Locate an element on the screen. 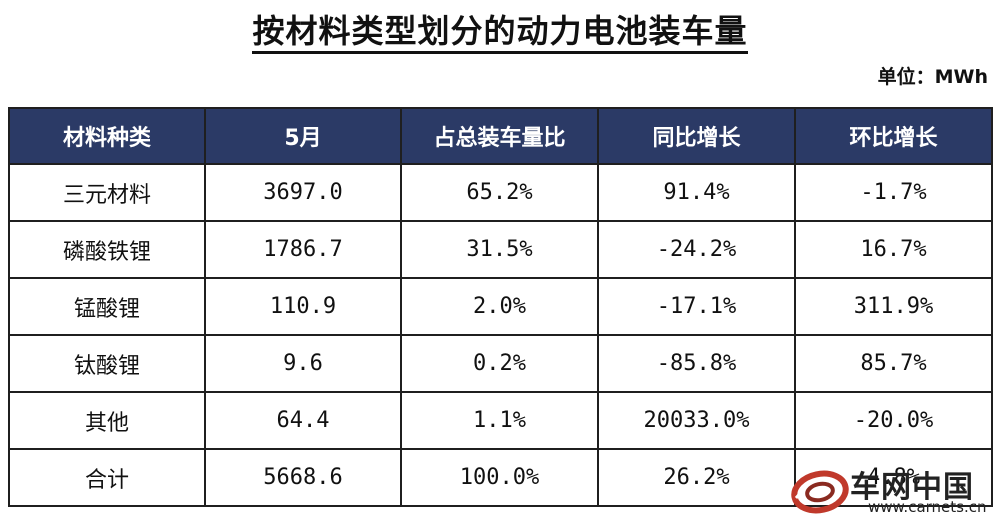 Image resolution: width=1000 pixels, height=522 pixels. cell-share: 31.5% is located at coordinates (499, 249).